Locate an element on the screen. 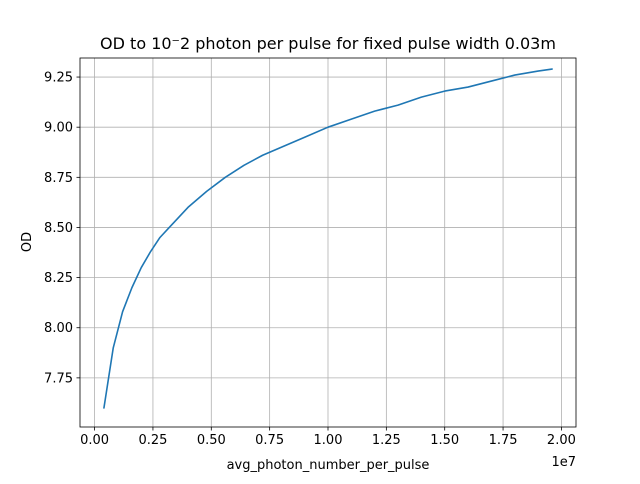 This screenshot has width=640, height=484. x-tick-label: 0.75 is located at coordinates (269, 440).